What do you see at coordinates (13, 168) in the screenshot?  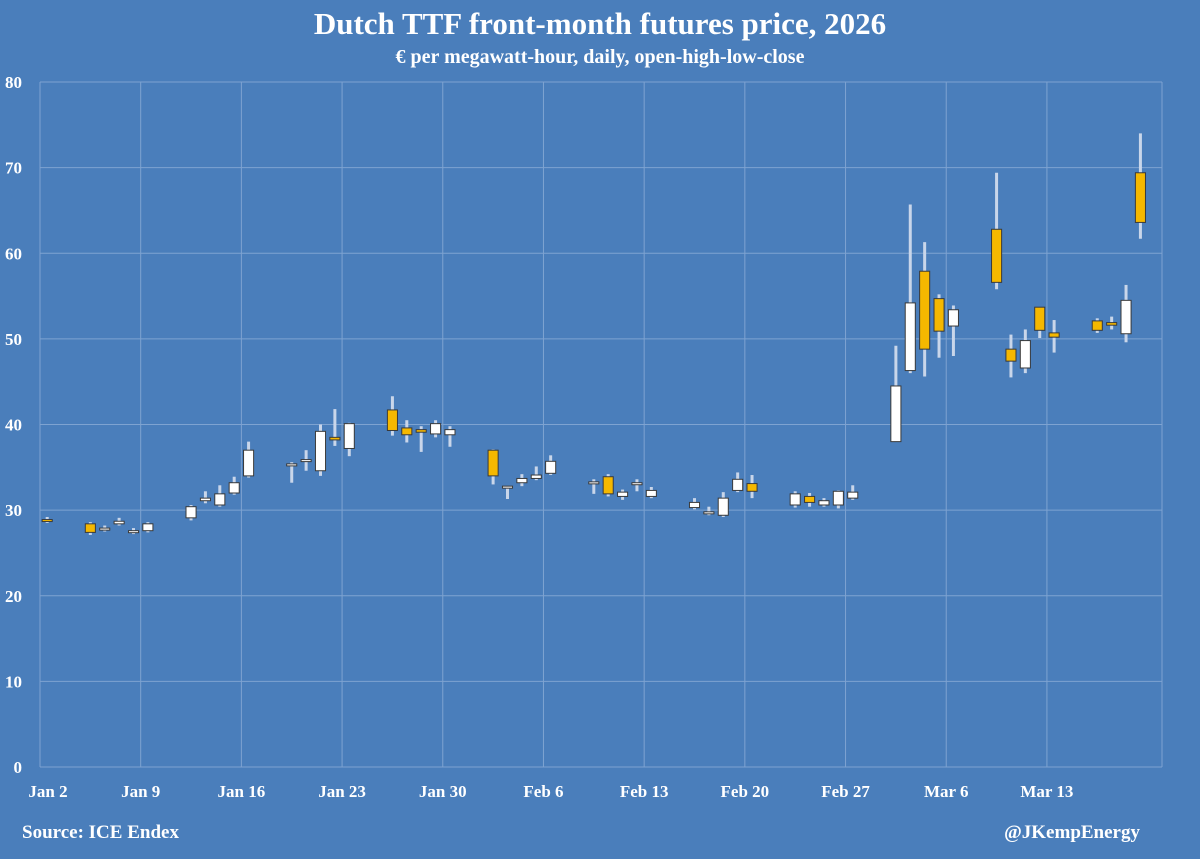 I see `y-tick-label: 70` at bounding box center [13, 168].